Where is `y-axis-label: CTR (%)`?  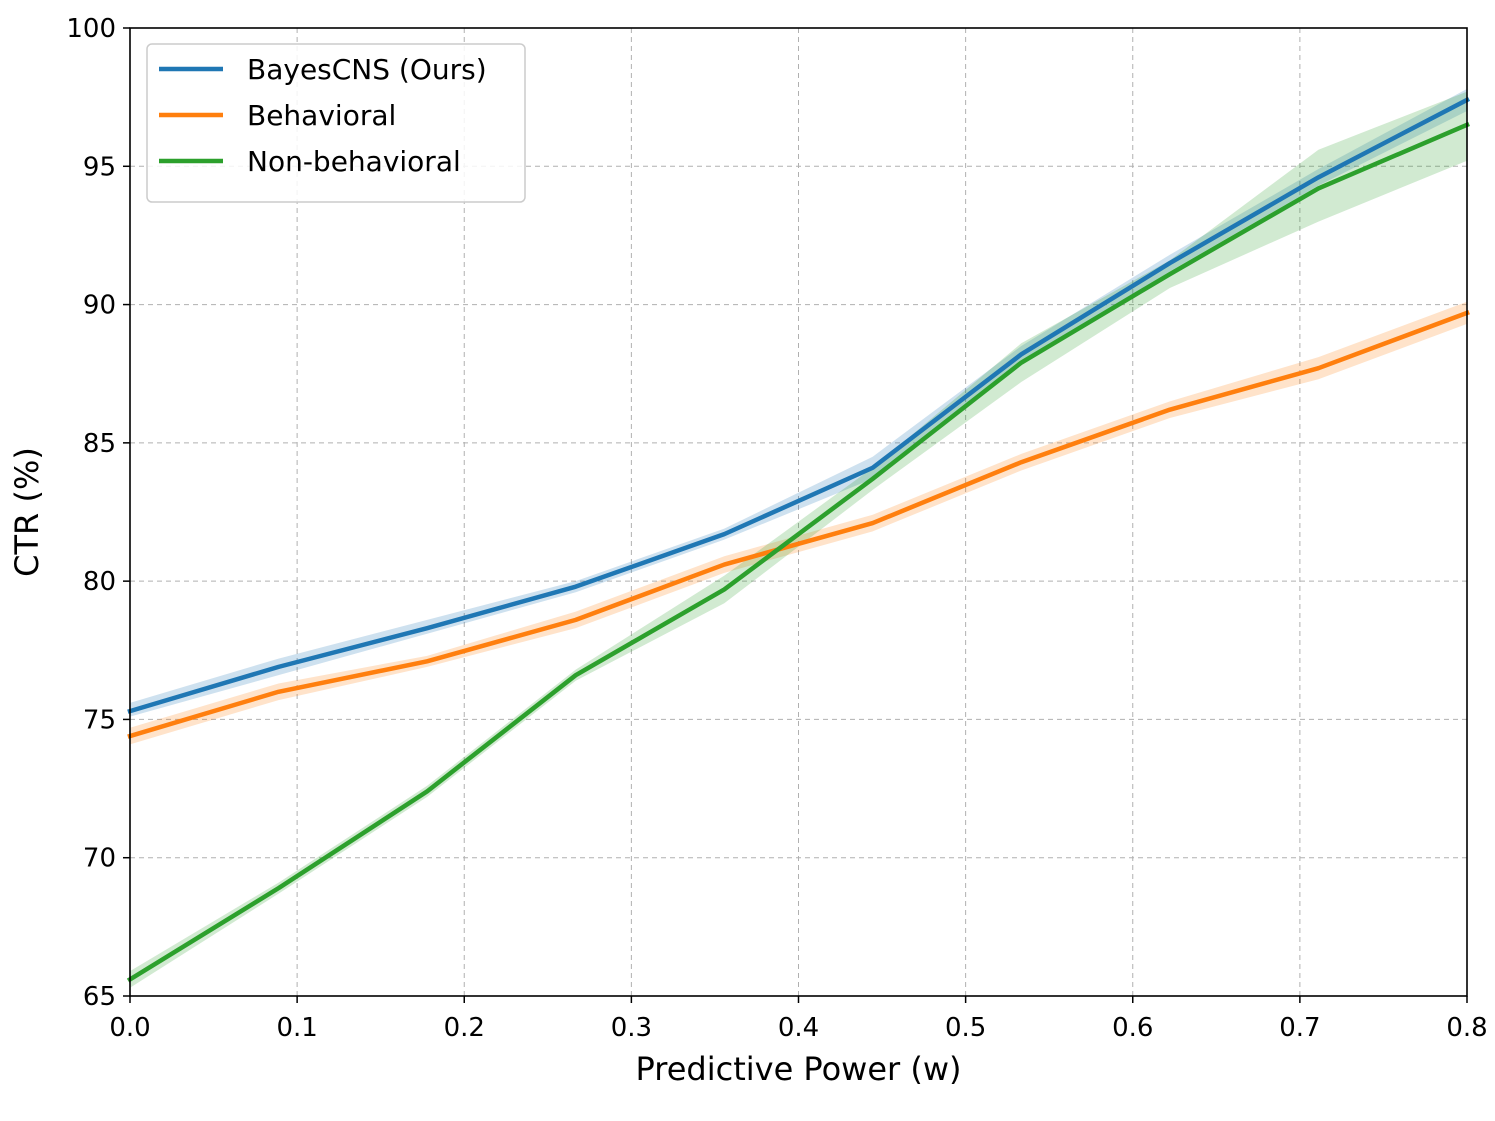
y-axis-label: CTR (%) is located at coordinates (27, 512).